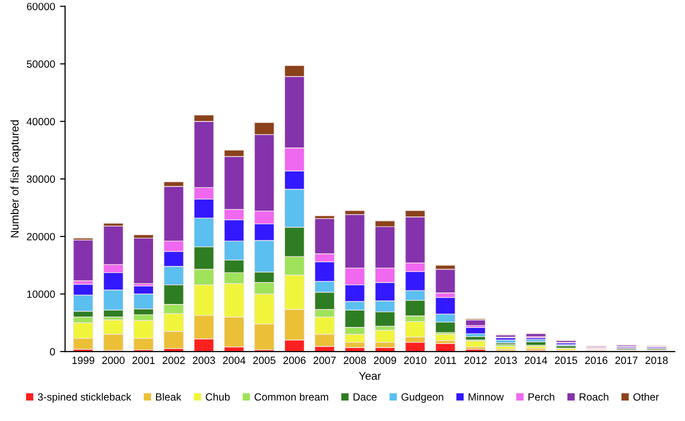 This screenshot has height=421, width=685. Describe the element at coordinates (40, 6) in the screenshot. I see `y-tick-label: 60000` at that location.